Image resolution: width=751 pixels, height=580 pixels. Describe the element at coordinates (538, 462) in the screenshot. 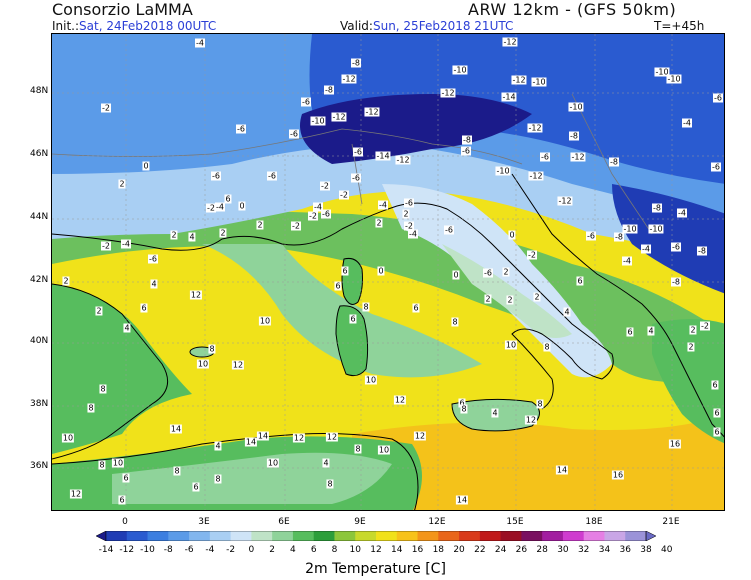

I see `warm-sea-south` at that location.